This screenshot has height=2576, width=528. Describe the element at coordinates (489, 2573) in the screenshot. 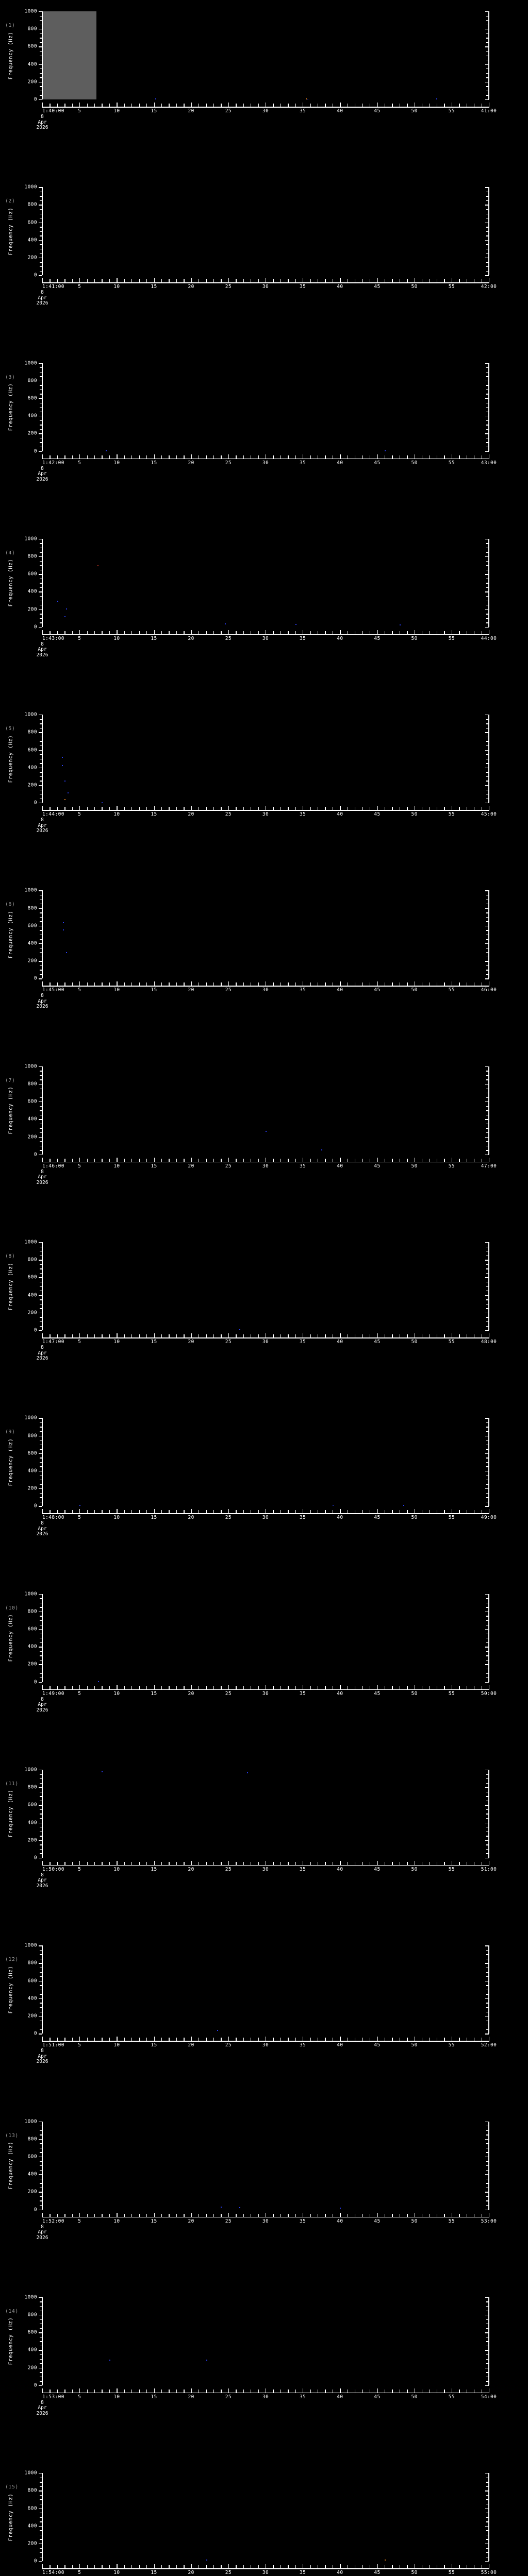

I see `x-axis-end-label: 55:00` at that location.